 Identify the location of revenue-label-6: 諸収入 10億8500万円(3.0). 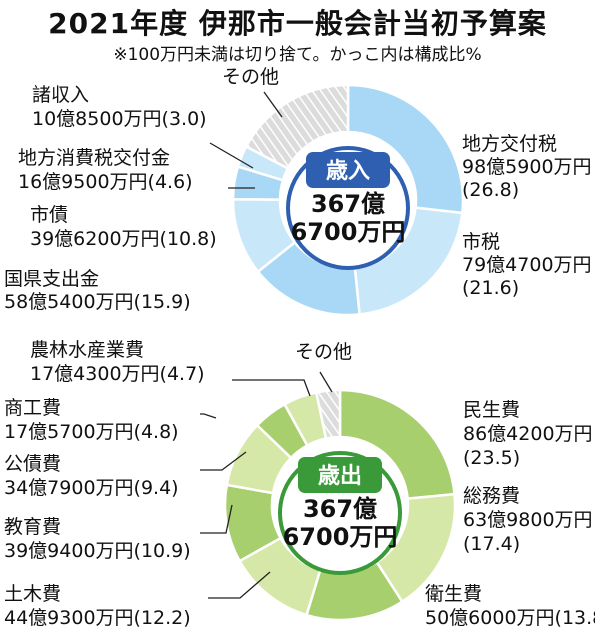
(119, 107).